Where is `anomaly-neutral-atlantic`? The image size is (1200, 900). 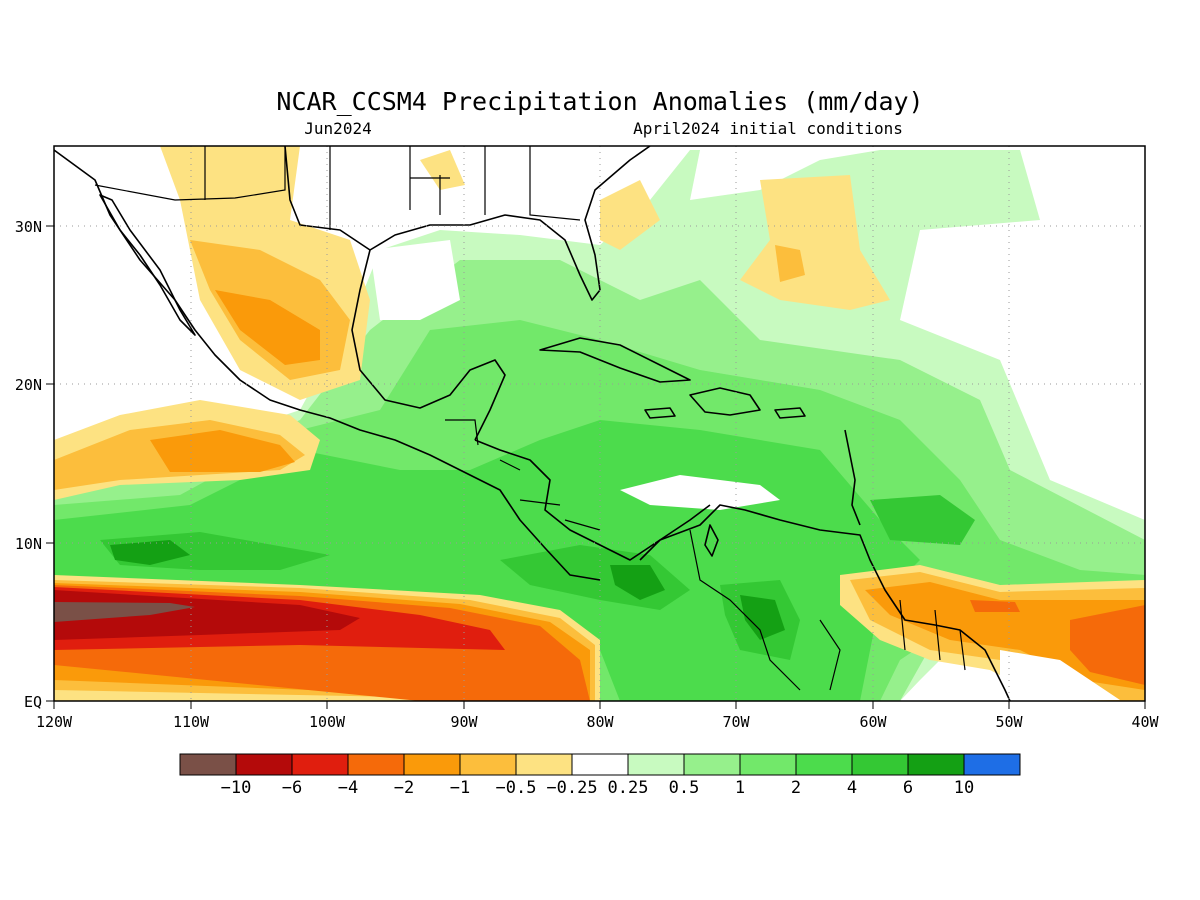
anomaly-neutral-atlantic is located at coordinates (785, 175).